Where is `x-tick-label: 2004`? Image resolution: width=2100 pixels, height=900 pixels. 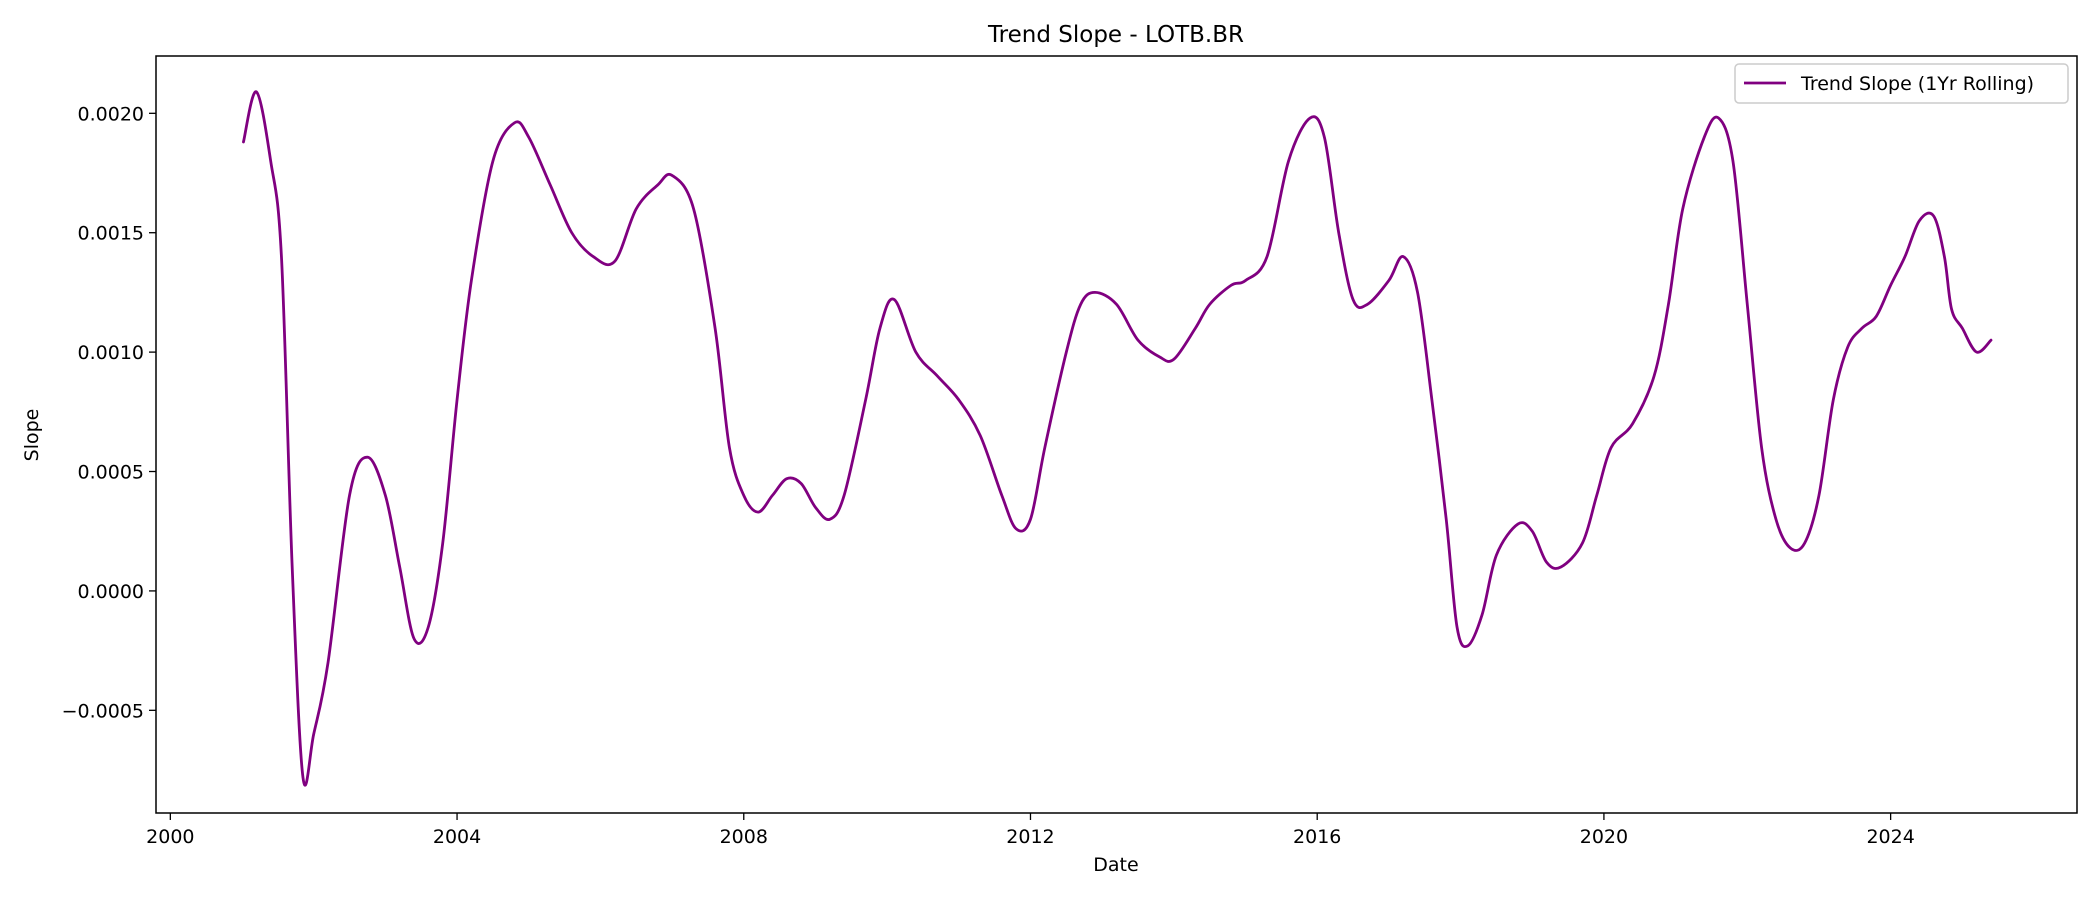 x-tick-label: 2004 is located at coordinates (457, 837).